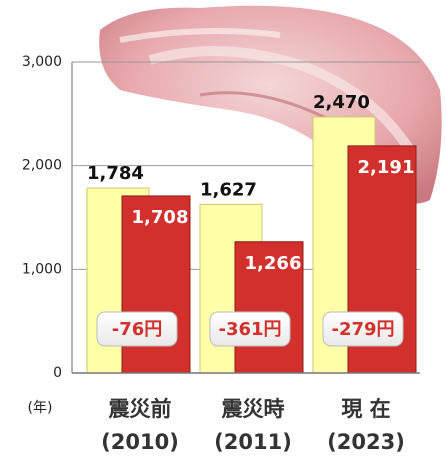  I want to click on difference-label: -361円, so click(249, 329).